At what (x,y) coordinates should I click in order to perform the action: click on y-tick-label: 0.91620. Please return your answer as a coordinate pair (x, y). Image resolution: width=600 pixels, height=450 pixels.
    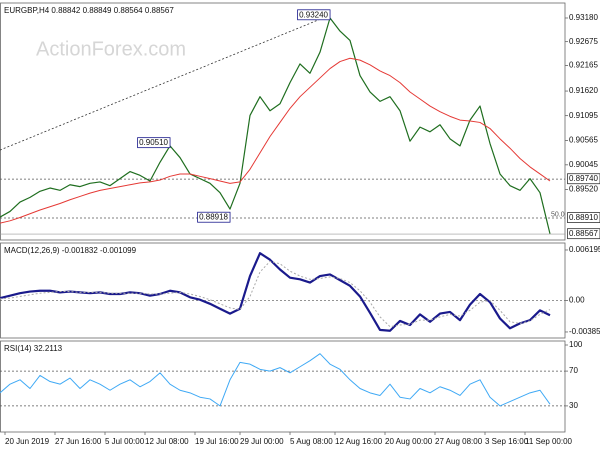
    Looking at the image, I should click on (583, 90).